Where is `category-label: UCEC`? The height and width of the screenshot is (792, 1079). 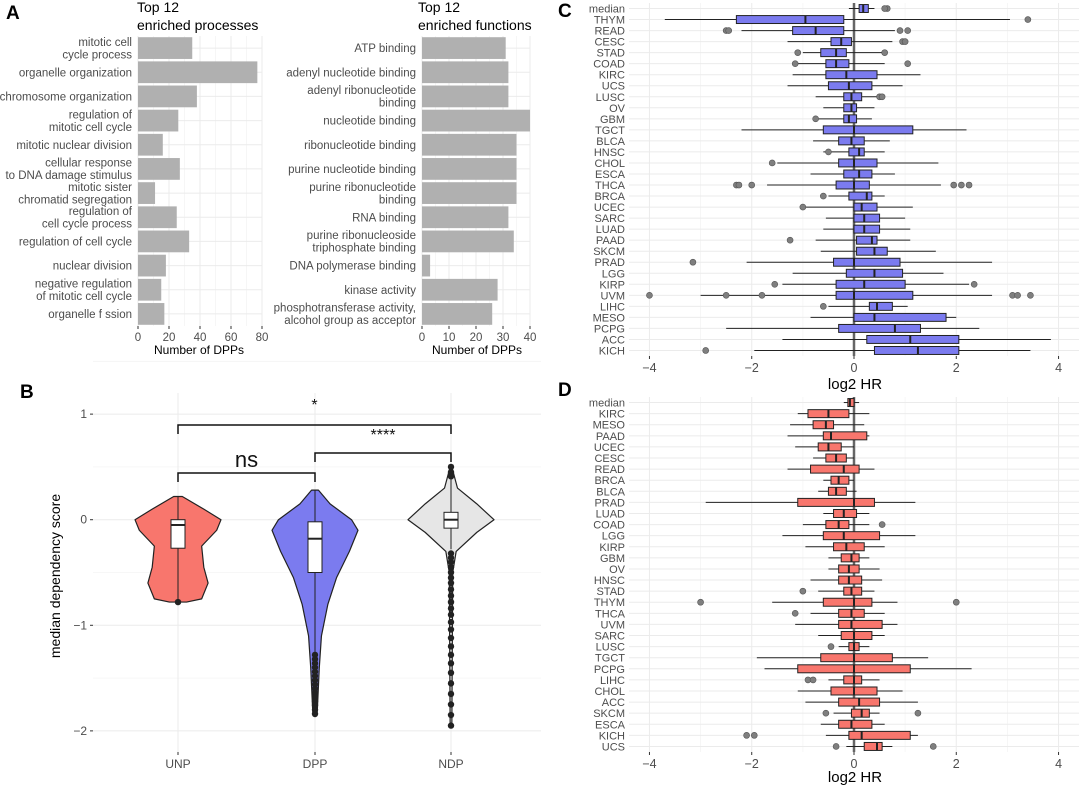 category-label: UCEC is located at coordinates (609, 448).